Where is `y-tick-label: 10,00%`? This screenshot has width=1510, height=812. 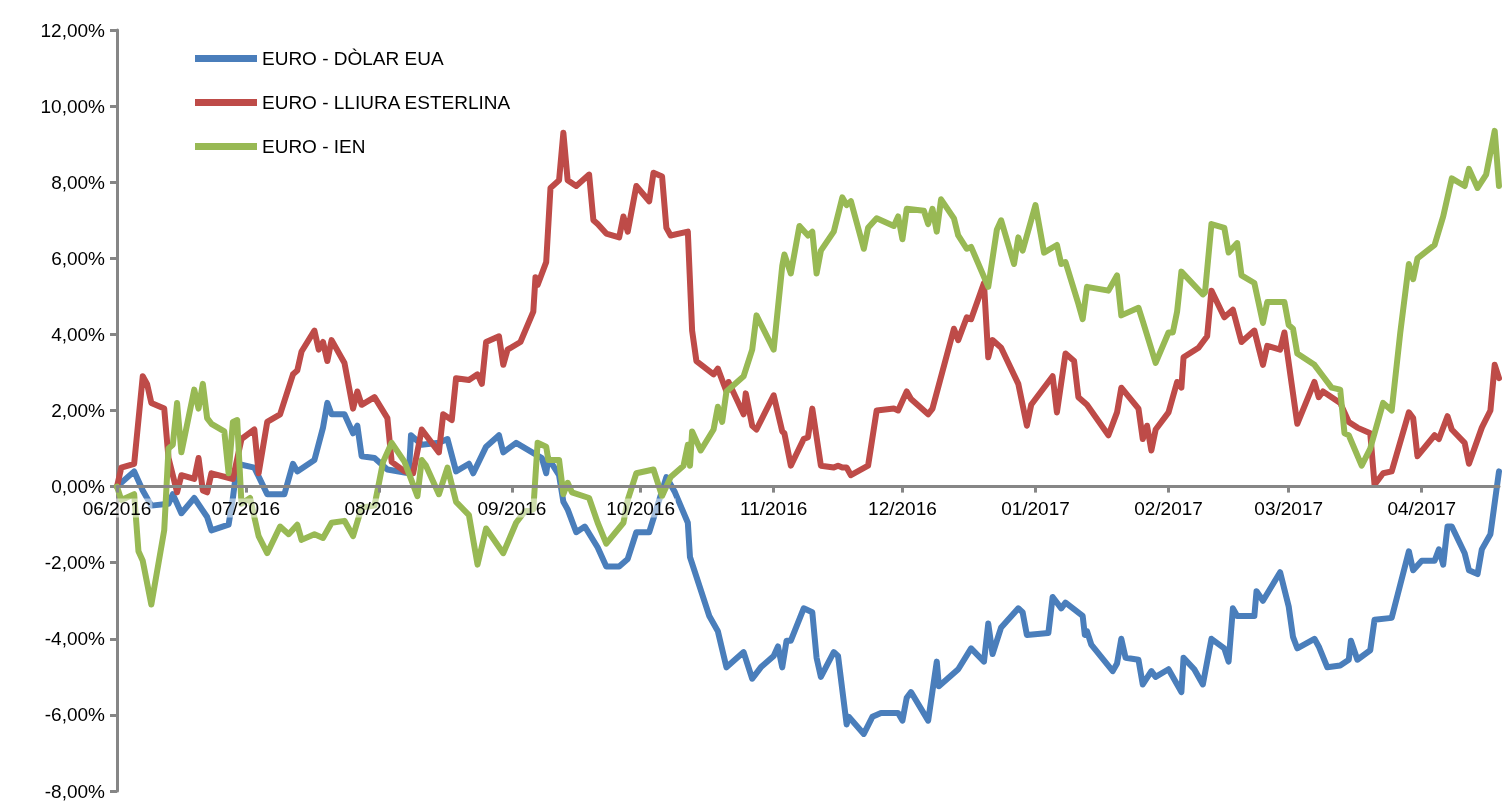
y-tick-label: 10,00% is located at coordinates (73, 106).